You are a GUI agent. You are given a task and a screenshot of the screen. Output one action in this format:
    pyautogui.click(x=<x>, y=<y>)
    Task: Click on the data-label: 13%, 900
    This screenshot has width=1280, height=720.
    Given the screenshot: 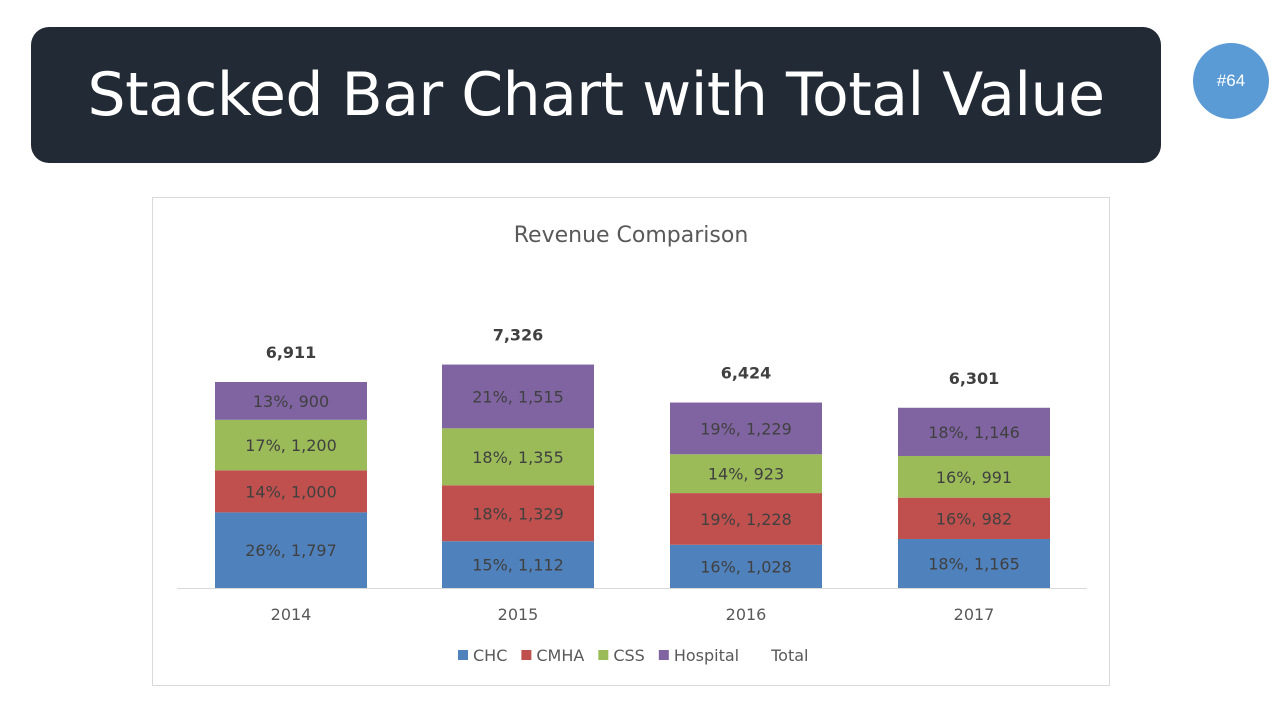 What is the action you would take?
    pyautogui.click(x=291, y=401)
    